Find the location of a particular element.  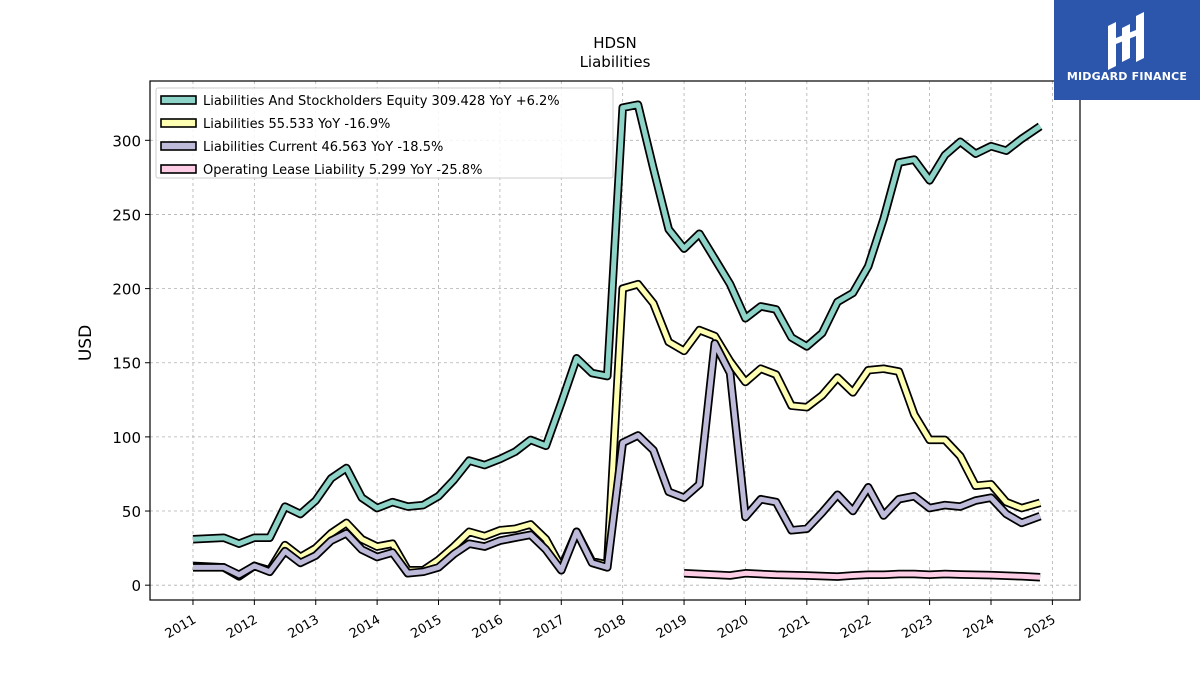

brand-logo: MIDGARD FINANCE is located at coordinates (1127, 50).